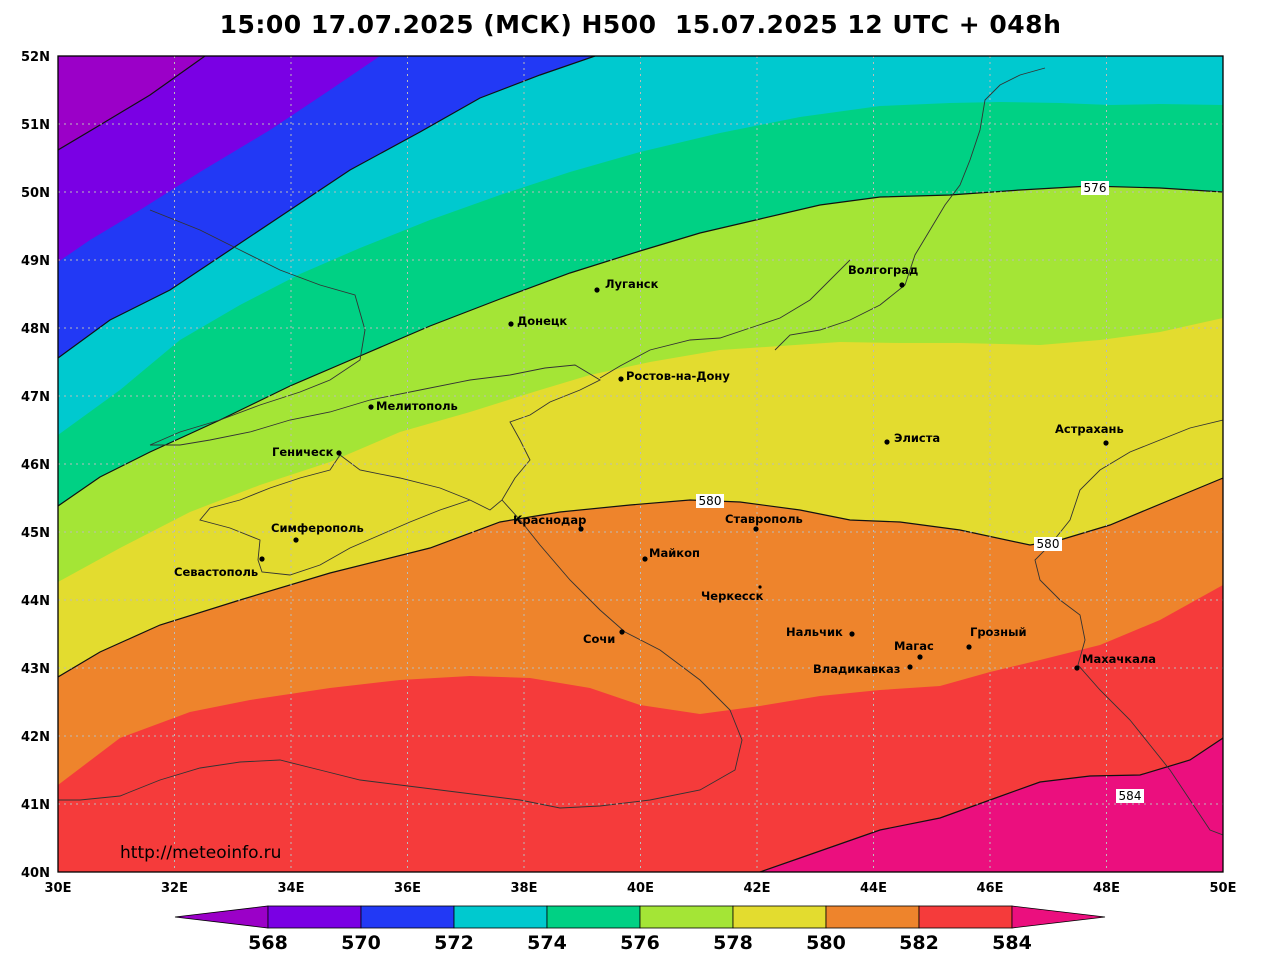 This screenshot has height=963, width=1281. What do you see at coordinates (873, 888) in the screenshot?
I see `x-tick: 44E` at bounding box center [873, 888].